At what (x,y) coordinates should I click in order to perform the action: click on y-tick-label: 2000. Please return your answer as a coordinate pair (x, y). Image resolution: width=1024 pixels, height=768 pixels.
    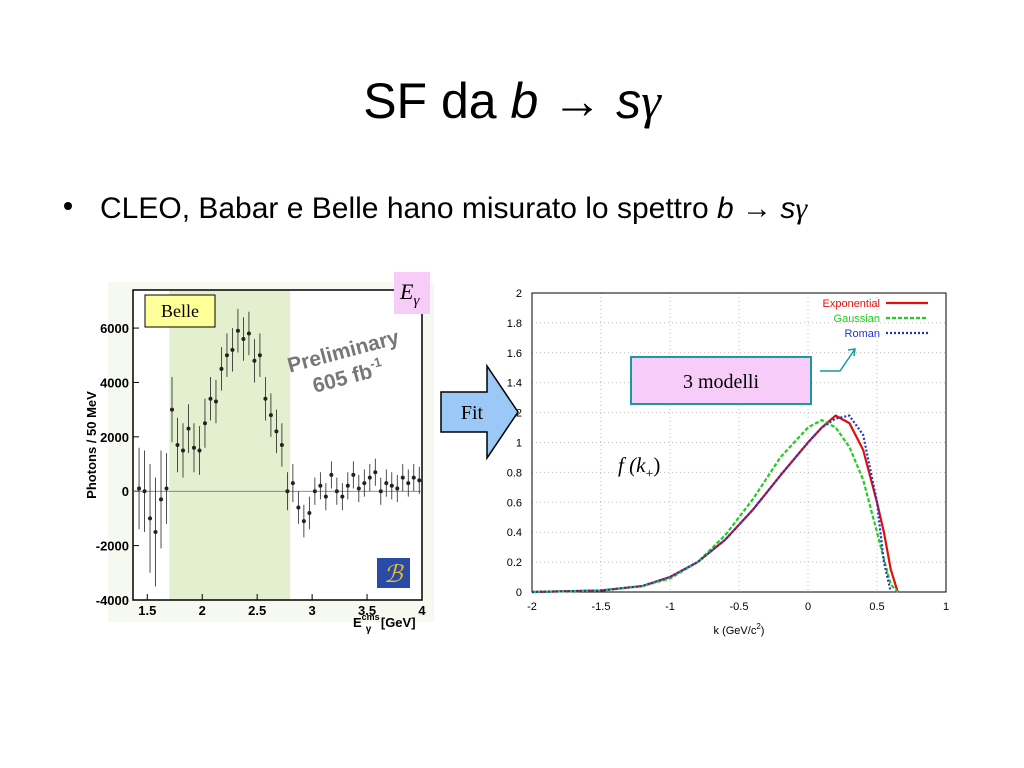
    Looking at the image, I should click on (114, 437).